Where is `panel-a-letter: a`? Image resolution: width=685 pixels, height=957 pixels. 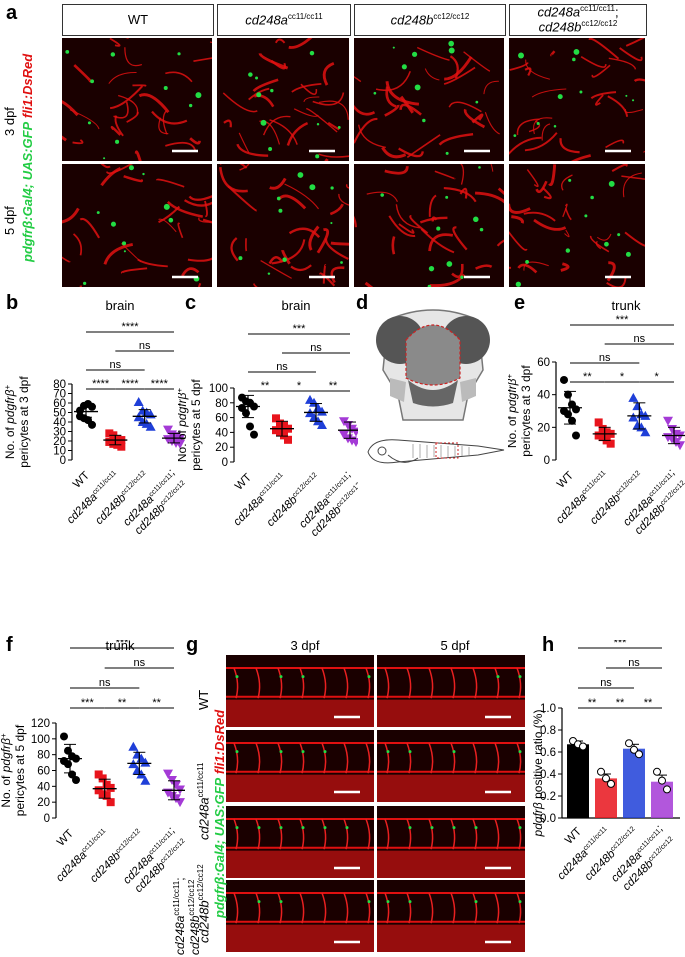
panel-a-letter: a is located at coordinates (12, 13).